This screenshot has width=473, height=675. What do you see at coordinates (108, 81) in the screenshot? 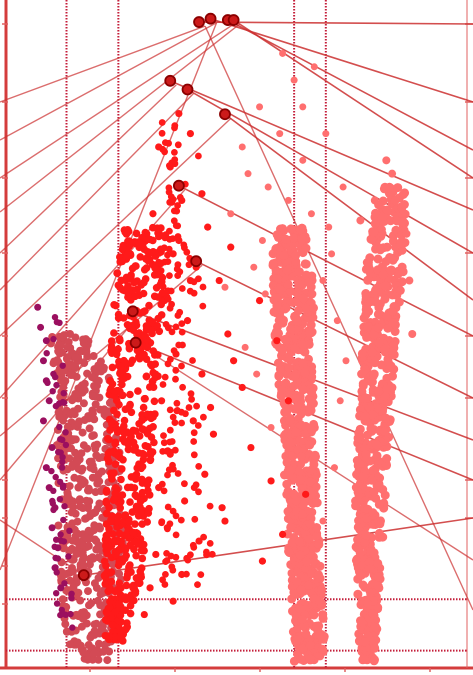
I see `label-connector-line` at bounding box center [108, 81].